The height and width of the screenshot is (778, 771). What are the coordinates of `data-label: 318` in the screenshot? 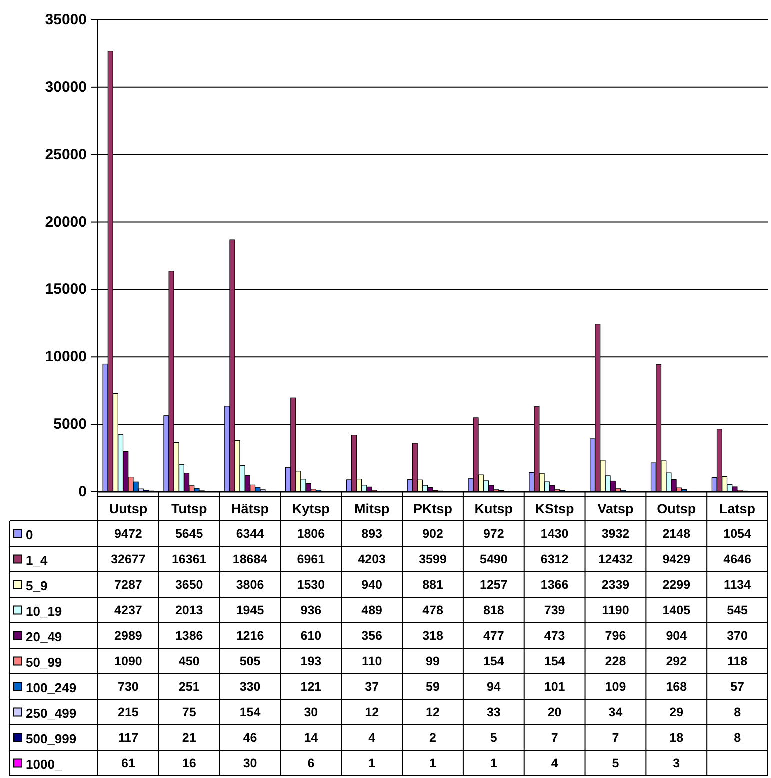 It's located at (433, 635).